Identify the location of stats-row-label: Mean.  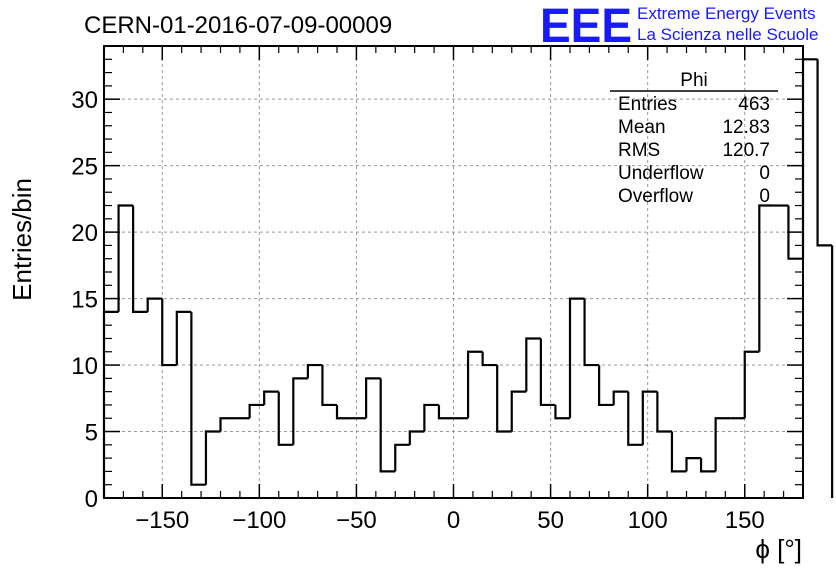
(642, 127).